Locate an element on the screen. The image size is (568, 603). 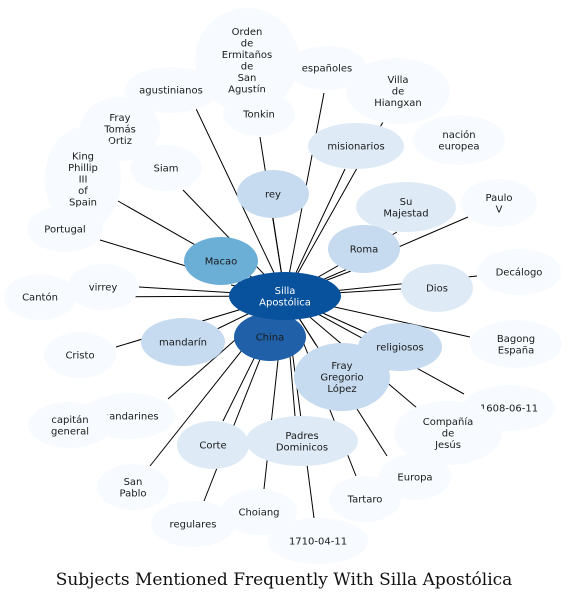
node-choiang: Choiang is located at coordinates (259, 512).